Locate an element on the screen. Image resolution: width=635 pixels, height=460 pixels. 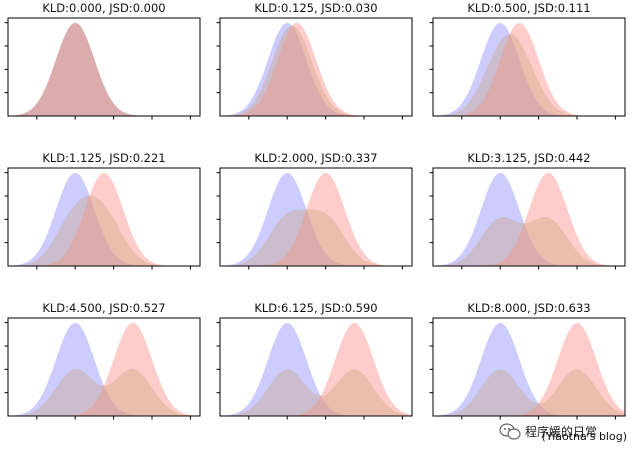
subplot-title: KLD:1.125, JSD:0.221 is located at coordinates (103, 158).